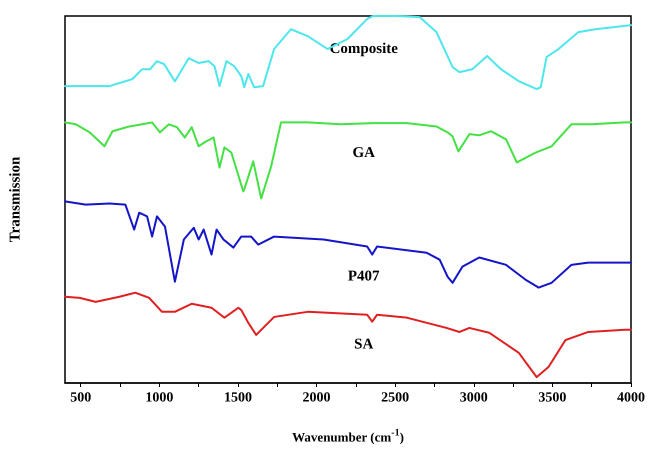 Image resolution: width=648 pixels, height=453 pixels. What do you see at coordinates (16, 199) in the screenshot?
I see `y-axis-title: Transmission` at bounding box center [16, 199].